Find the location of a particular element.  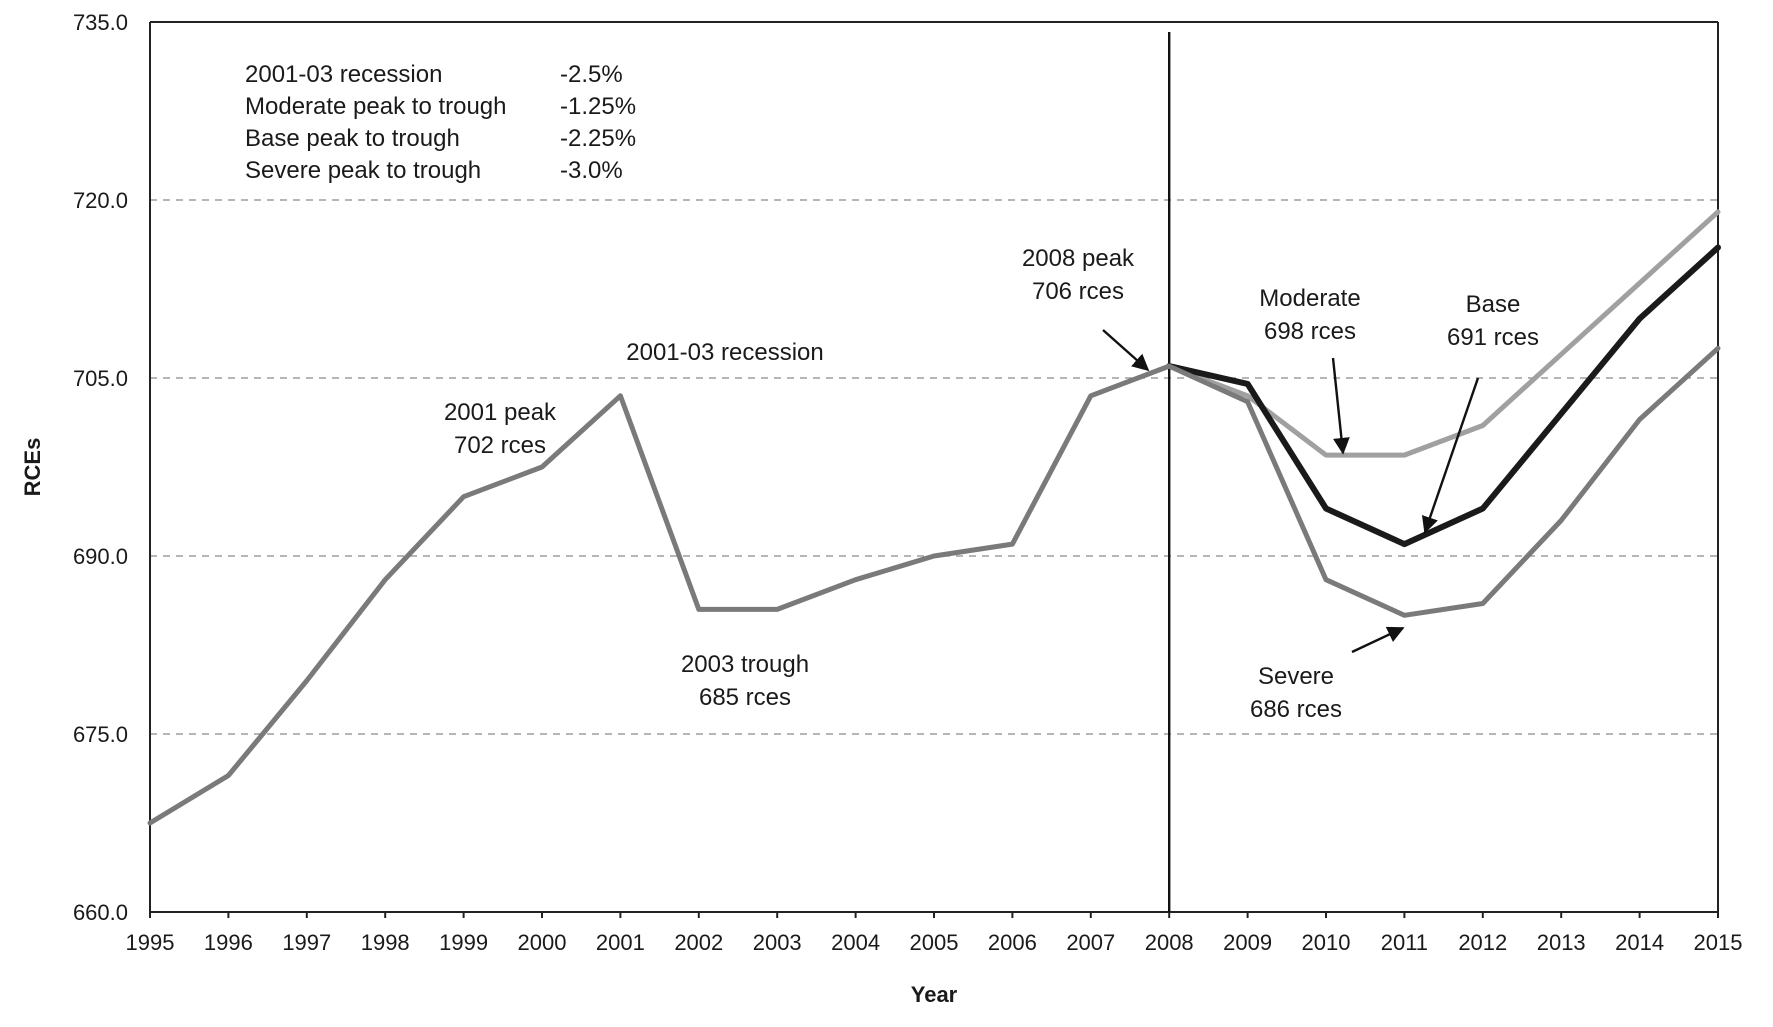

stats-value: -2.25% is located at coordinates (598, 138).